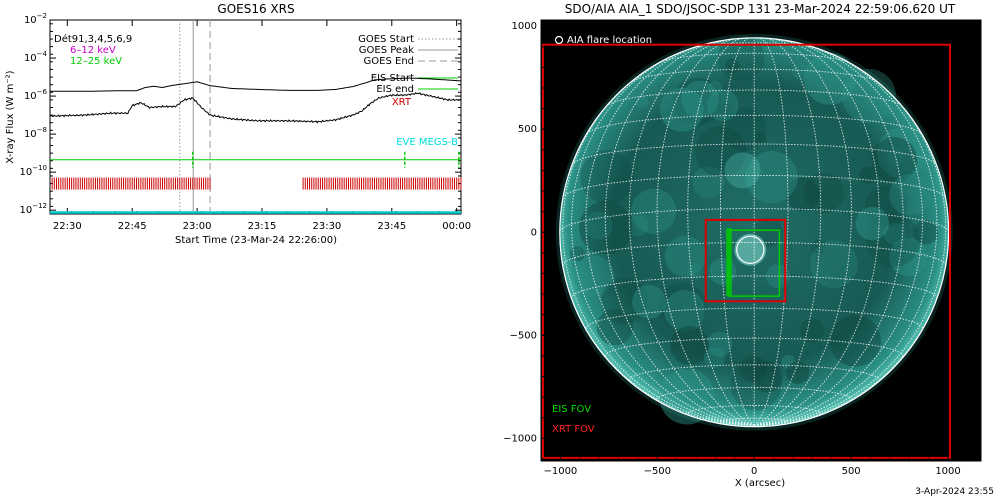 The width and height of the screenshot is (1000, 500). I want to click on legend-goes-end-label: GOES End, so click(389, 61).